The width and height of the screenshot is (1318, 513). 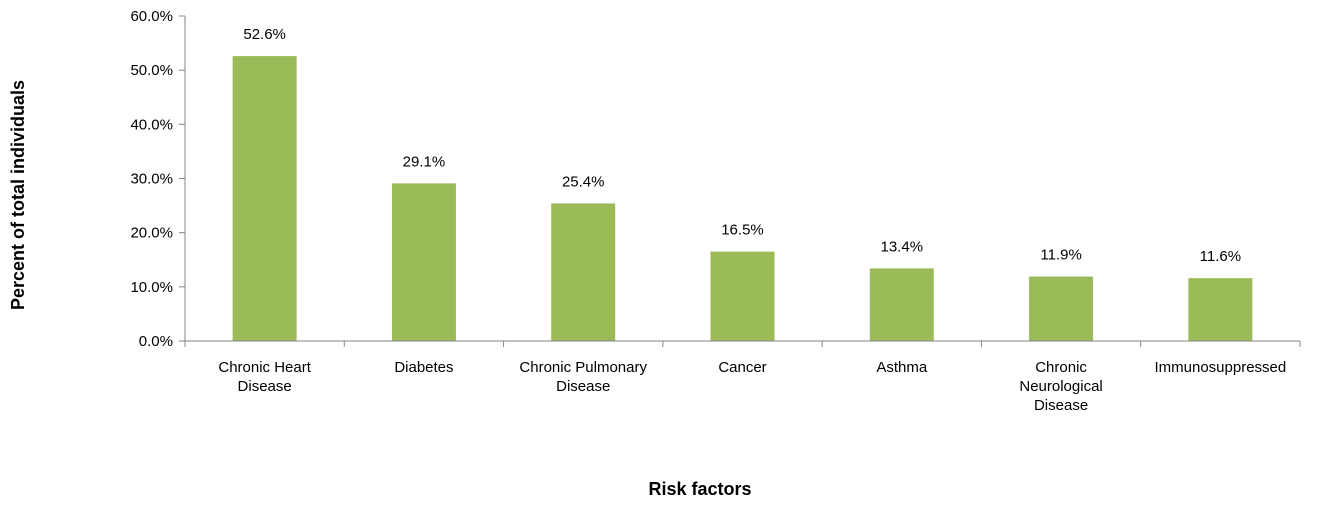 What do you see at coordinates (902, 367) in the screenshot?
I see `category-label: Asthma` at bounding box center [902, 367].